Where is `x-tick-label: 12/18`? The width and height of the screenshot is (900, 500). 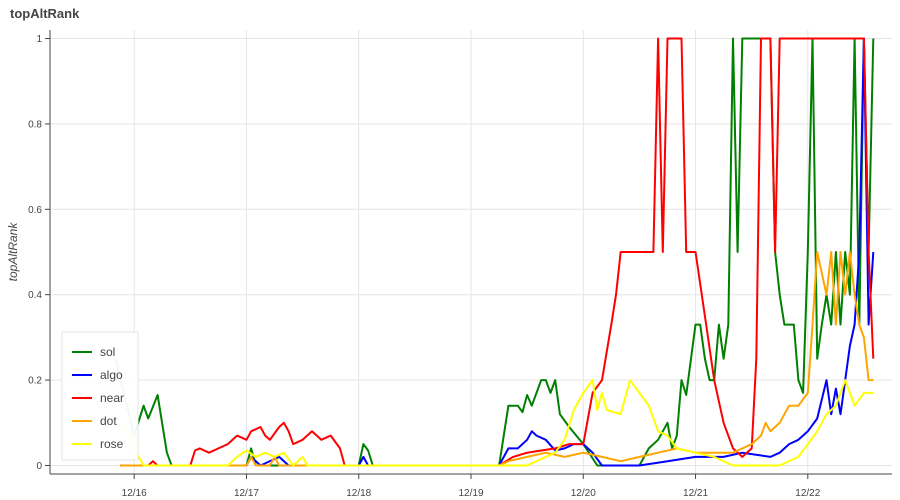
x-tick-label: 12/18 is located at coordinates (358, 493).